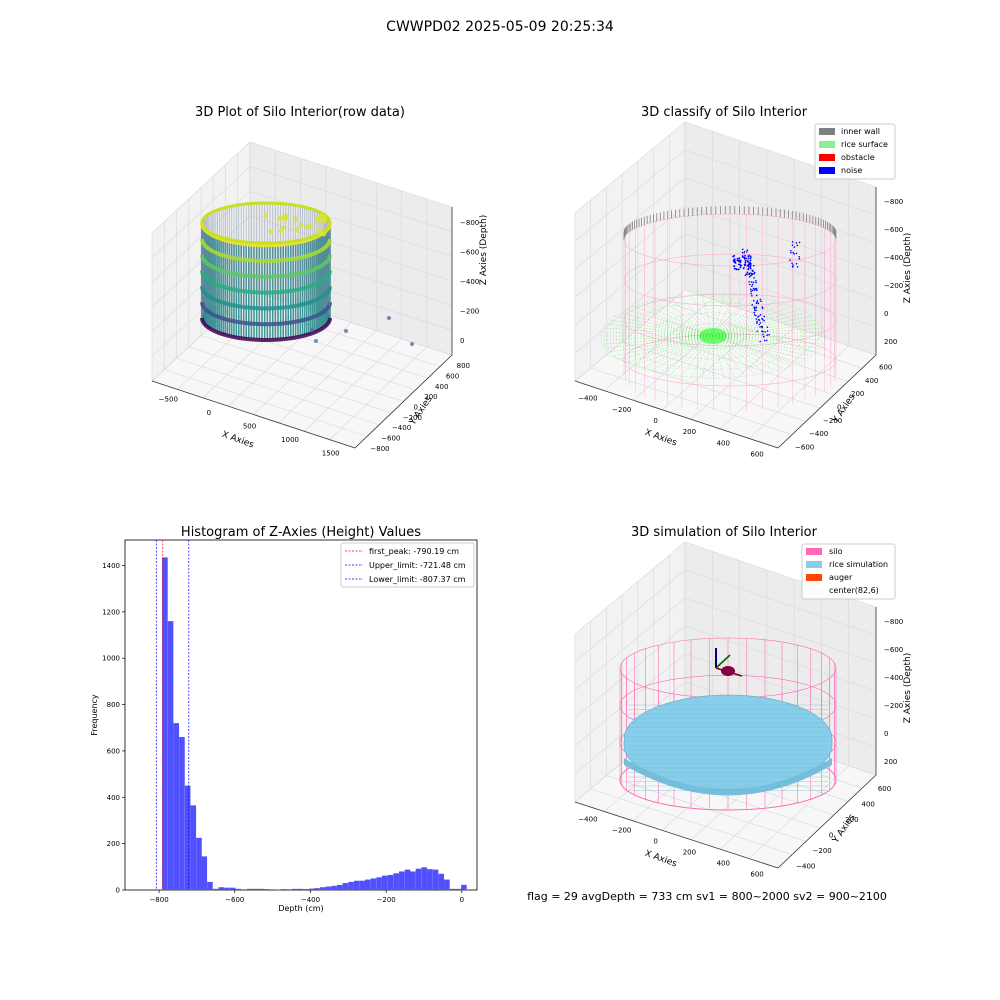 The image size is (1000, 1000). What do you see at coordinates (676, 835) in the screenshot?
I see `x-axis-line` at bounding box center [676, 835].